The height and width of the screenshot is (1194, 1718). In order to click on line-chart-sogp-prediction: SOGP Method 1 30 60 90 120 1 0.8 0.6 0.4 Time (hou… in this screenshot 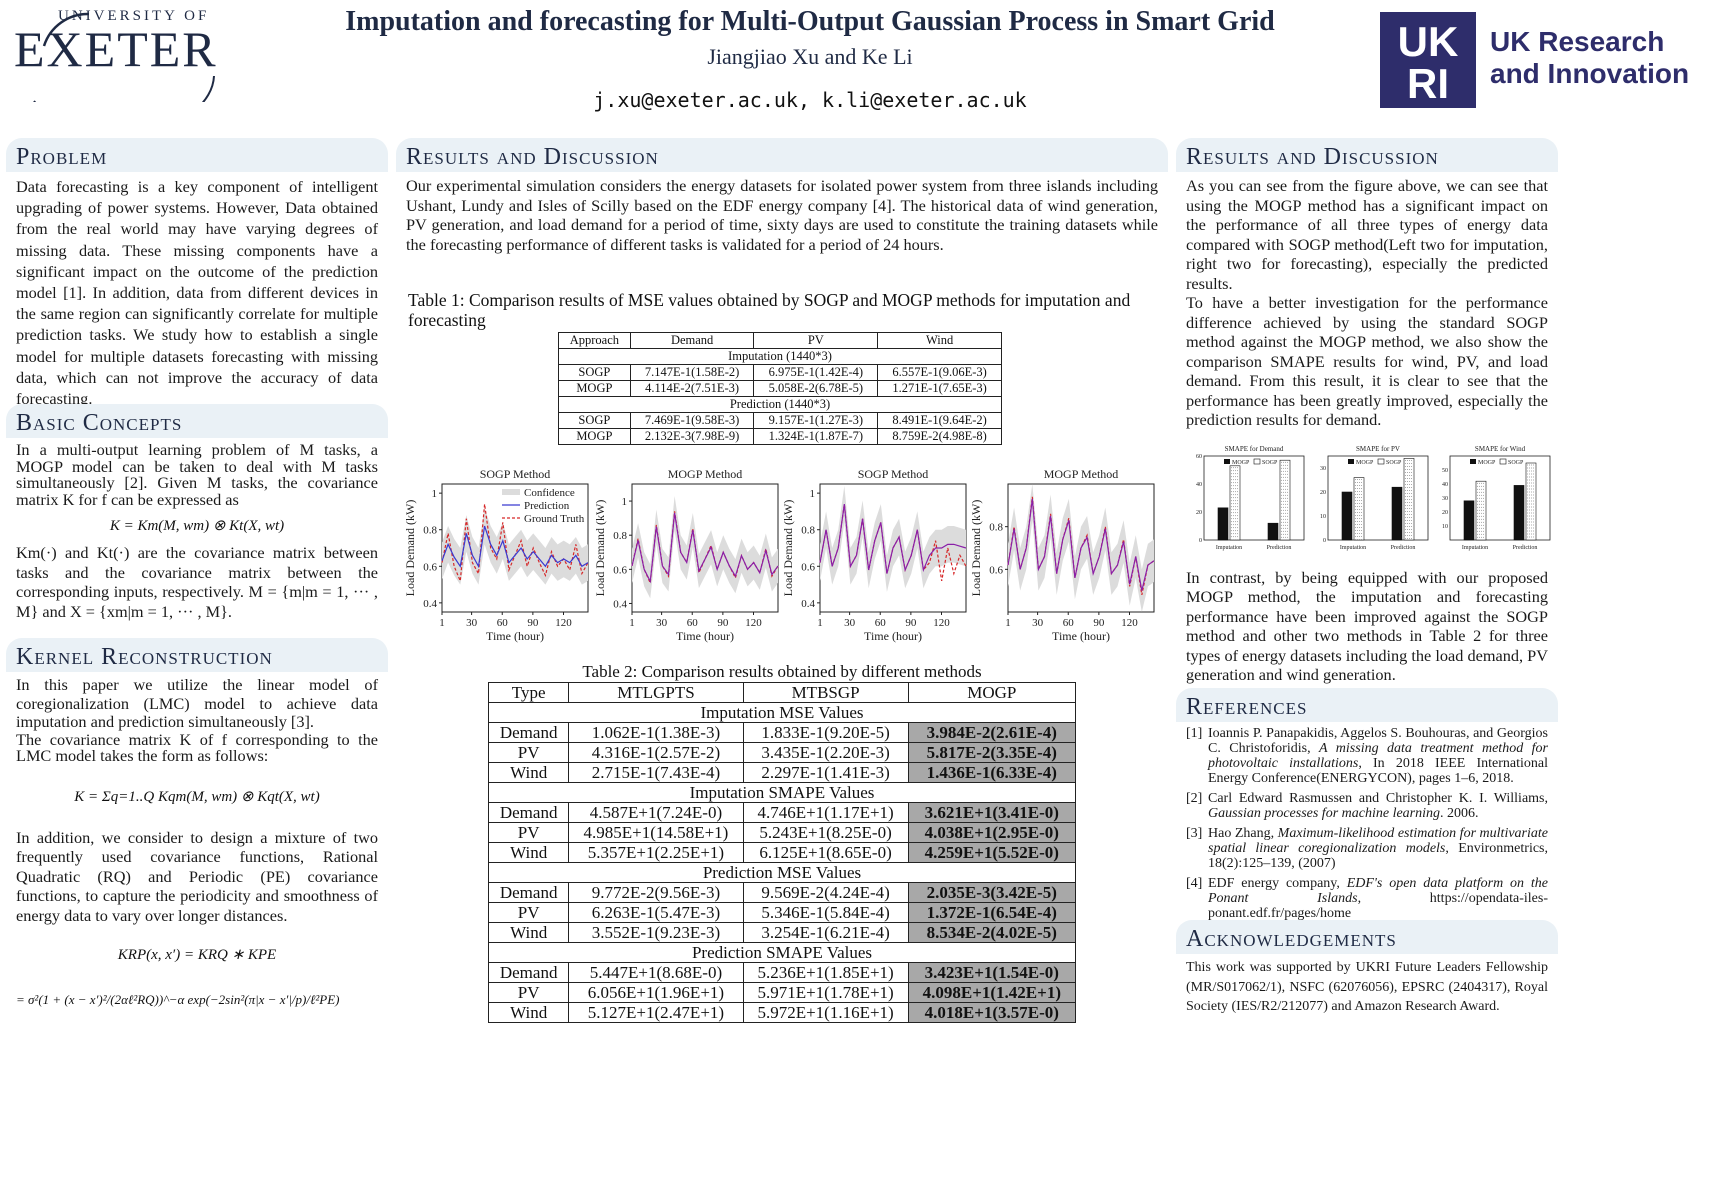, I will do `click(876, 558)`.